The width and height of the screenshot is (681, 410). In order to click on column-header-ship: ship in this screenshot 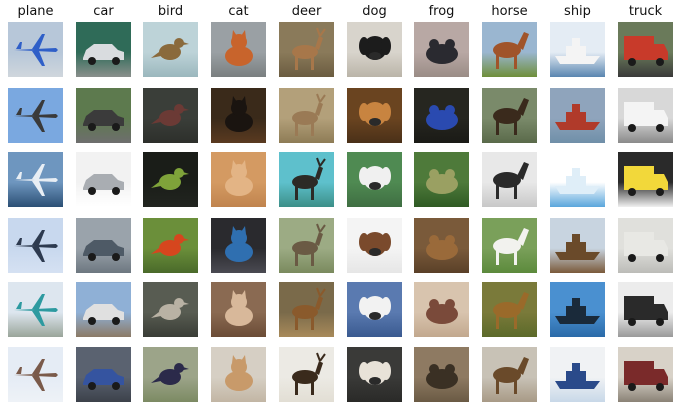, I will do `click(577, 11)`.